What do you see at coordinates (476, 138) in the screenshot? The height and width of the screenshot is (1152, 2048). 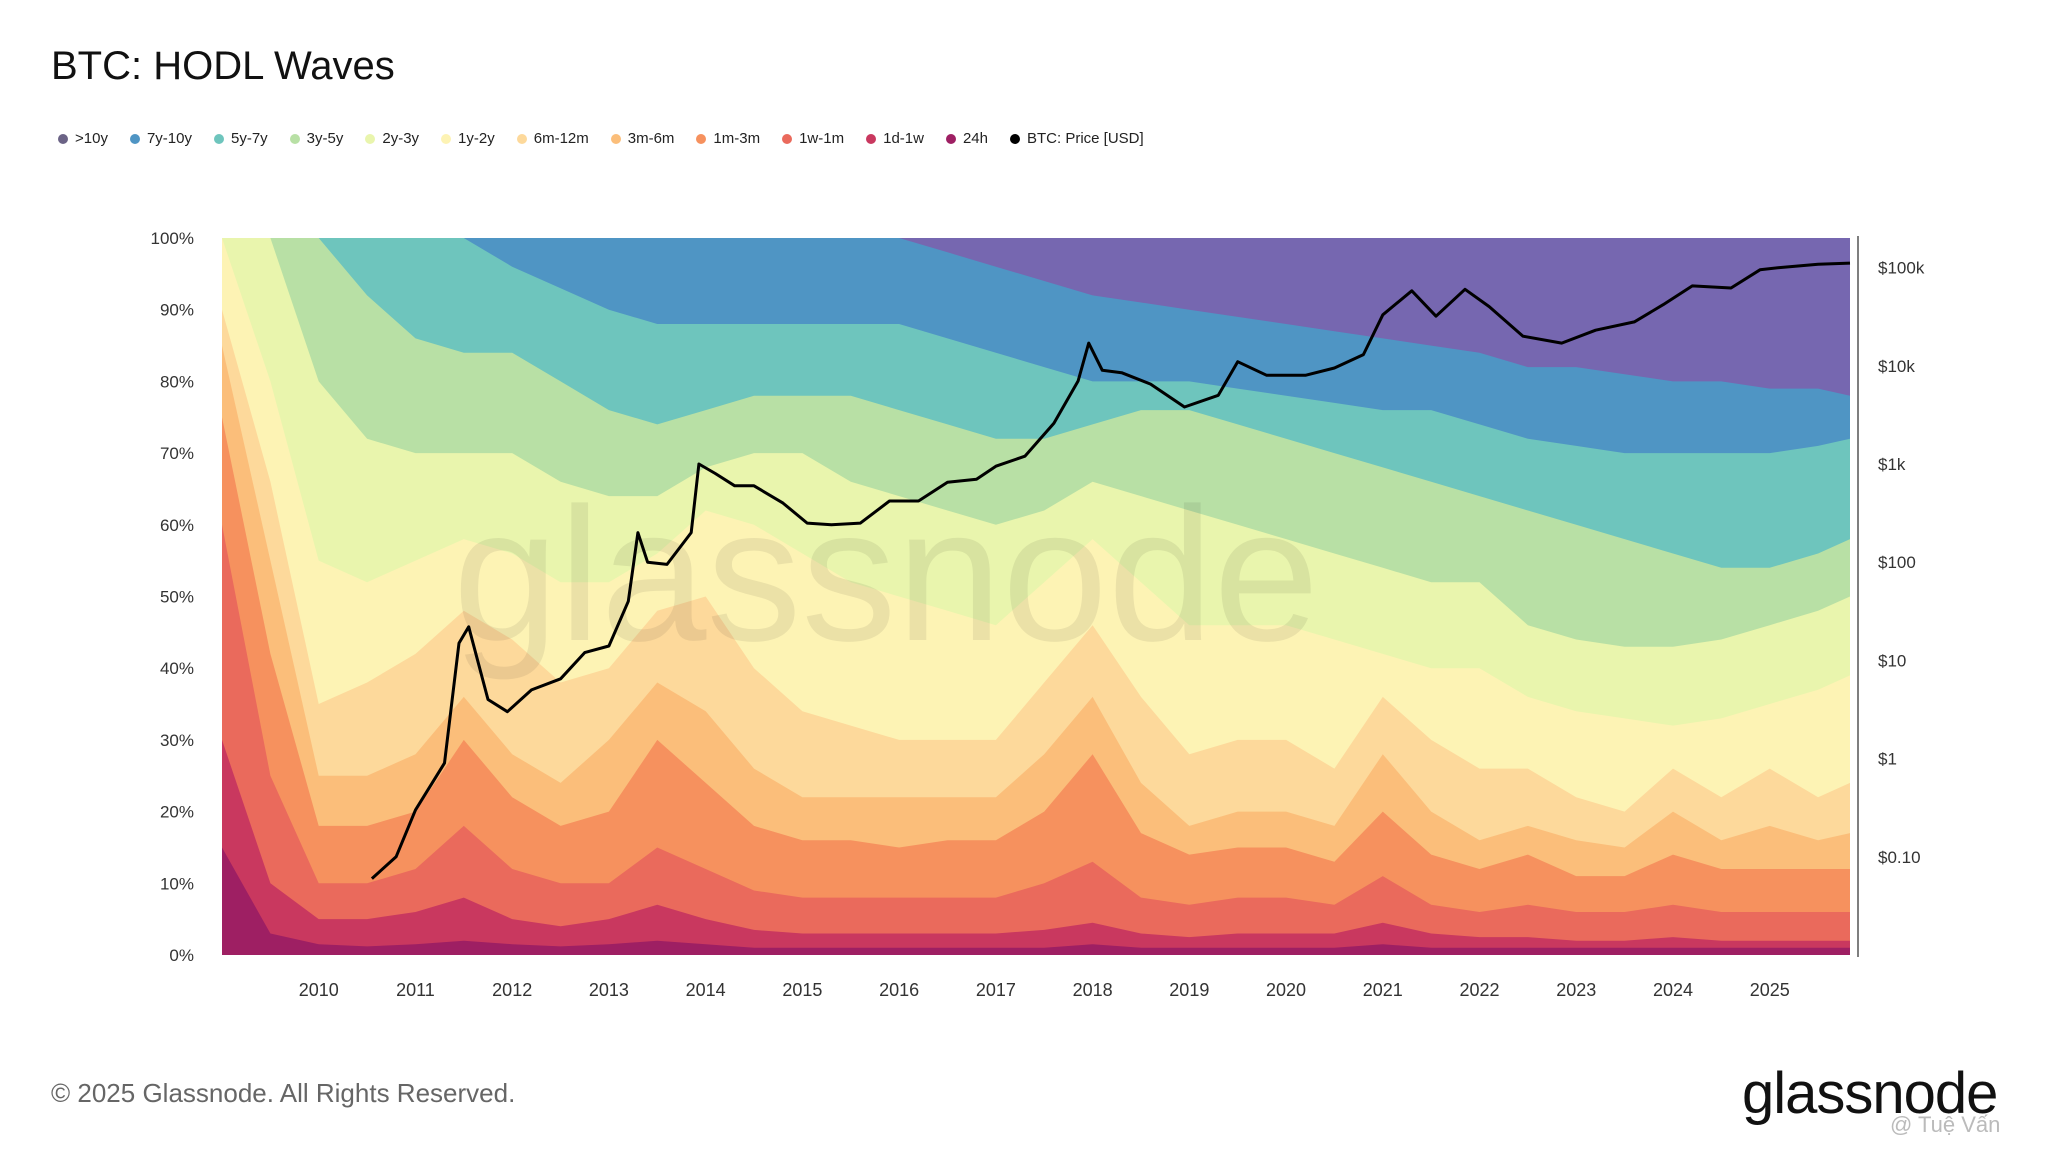 I see `legend-label: 1y-2y` at bounding box center [476, 138].